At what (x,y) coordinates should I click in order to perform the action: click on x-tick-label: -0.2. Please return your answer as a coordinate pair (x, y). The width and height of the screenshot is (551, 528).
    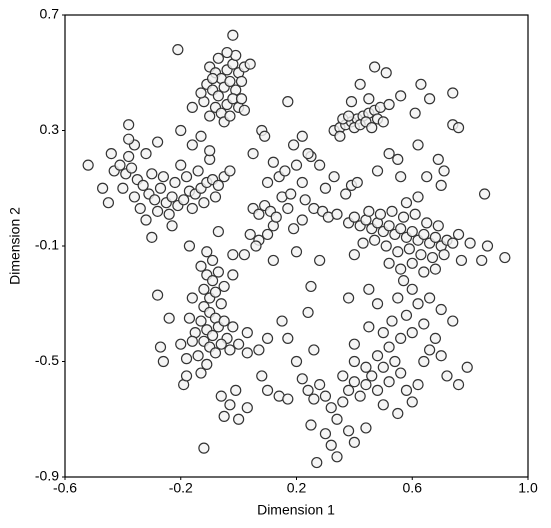
    Looking at the image, I should click on (181, 488).